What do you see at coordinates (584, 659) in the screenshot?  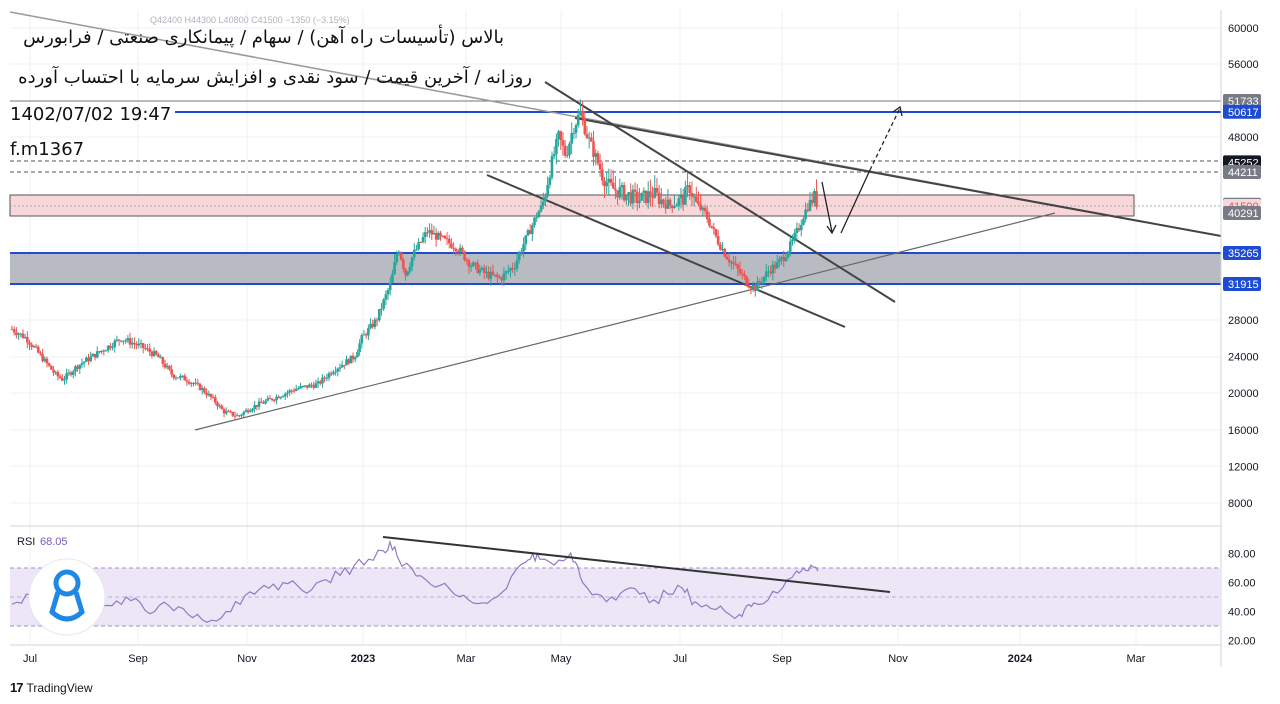 I see `time-axis: Jul Sep Nov 2023 Mar May Jul Sep Nov 2024 Mar` at bounding box center [584, 659].